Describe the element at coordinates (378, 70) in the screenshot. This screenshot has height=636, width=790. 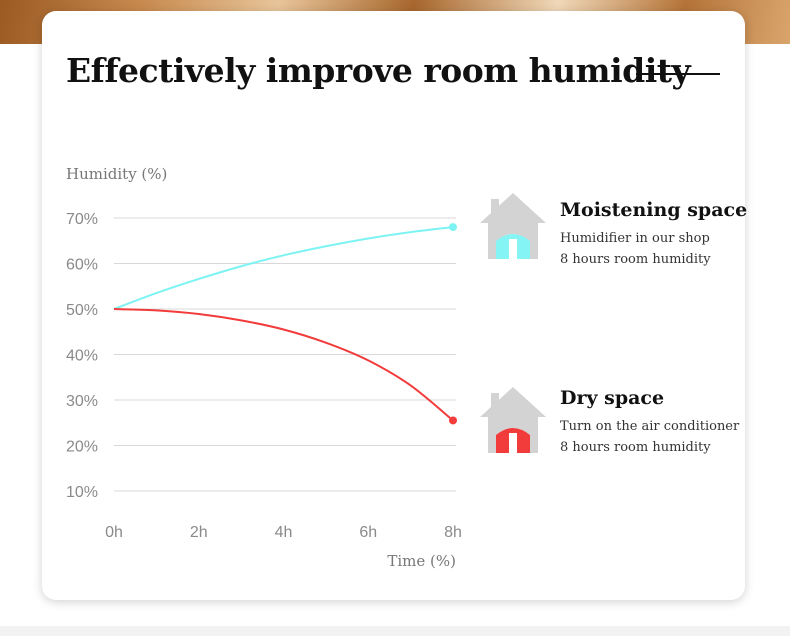
I see `page-title: Effectively improve room humidity` at that location.